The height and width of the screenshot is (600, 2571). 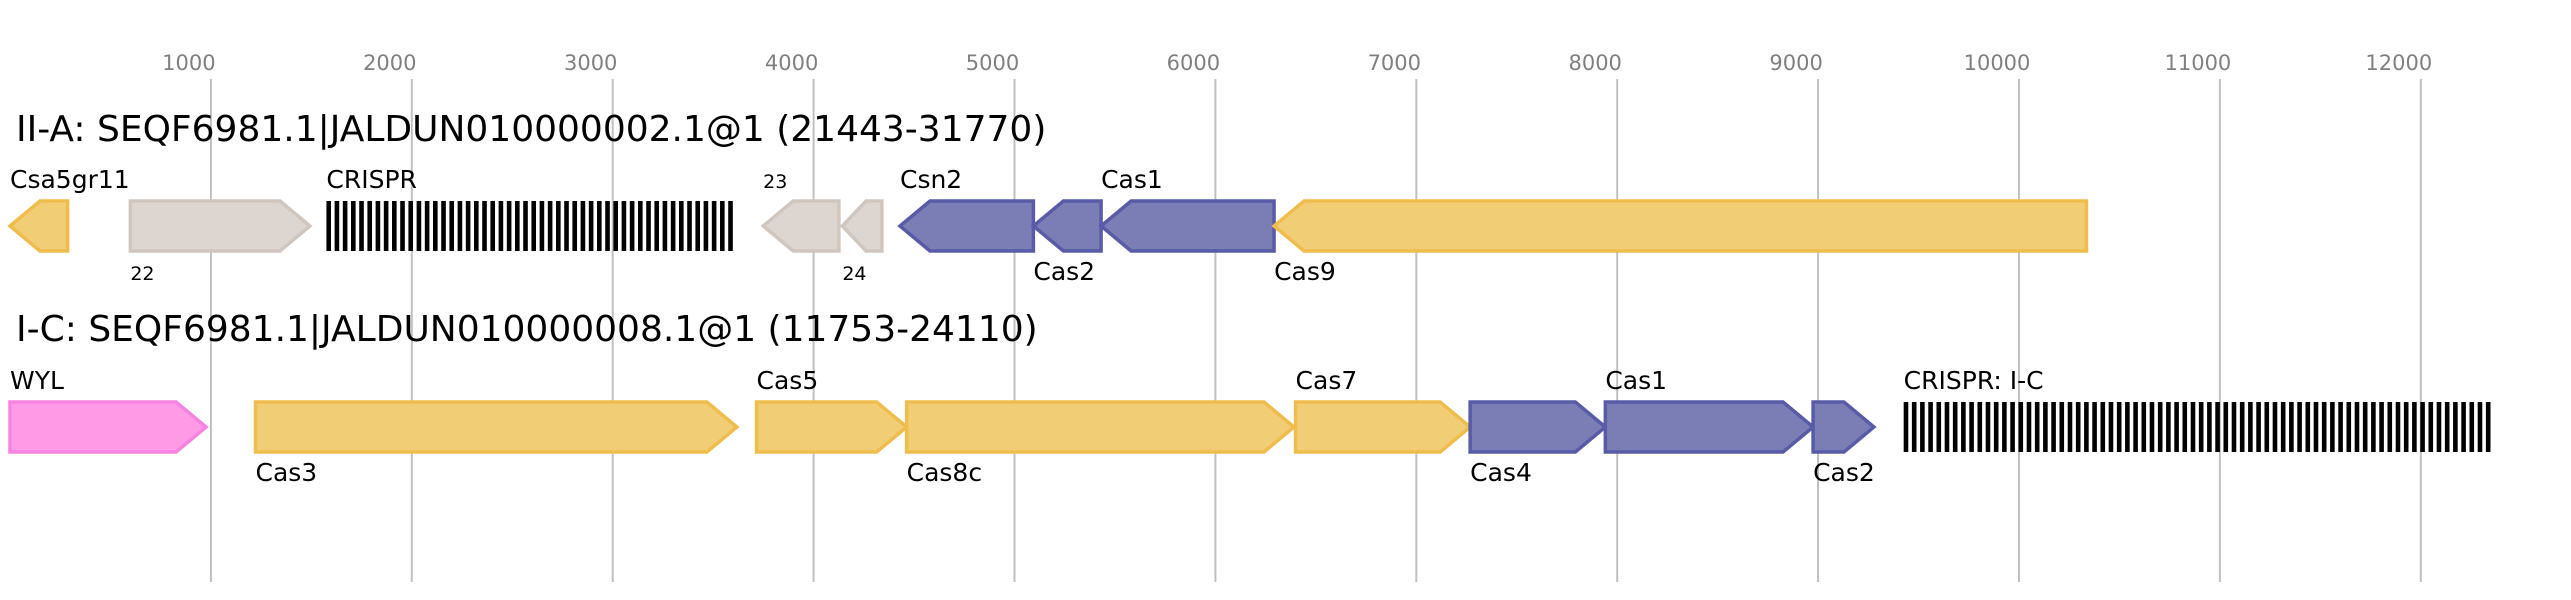 What do you see at coordinates (590, 63) in the screenshot?
I see `tick-label: 3000` at bounding box center [590, 63].